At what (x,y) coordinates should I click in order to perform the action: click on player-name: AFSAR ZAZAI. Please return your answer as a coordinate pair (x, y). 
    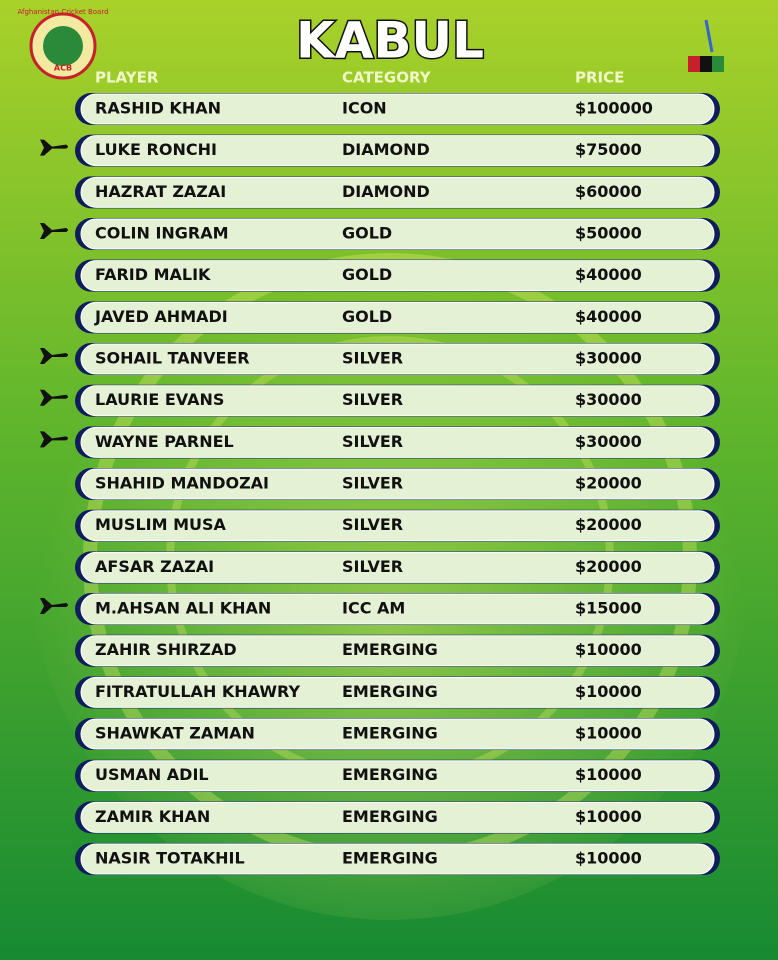
    Looking at the image, I should click on (154, 566).